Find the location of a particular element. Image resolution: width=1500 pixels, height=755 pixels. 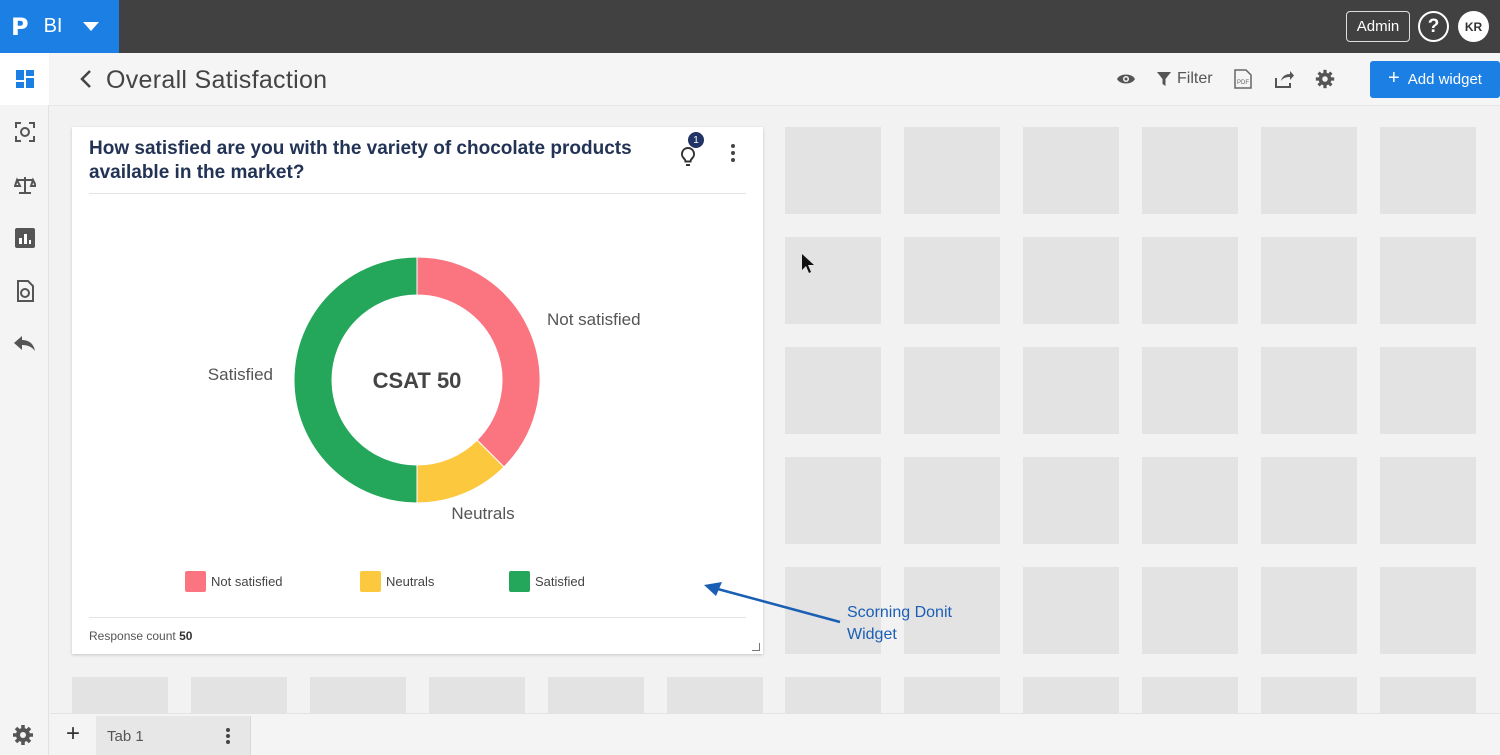

gear-icon is located at coordinates (1325, 79).